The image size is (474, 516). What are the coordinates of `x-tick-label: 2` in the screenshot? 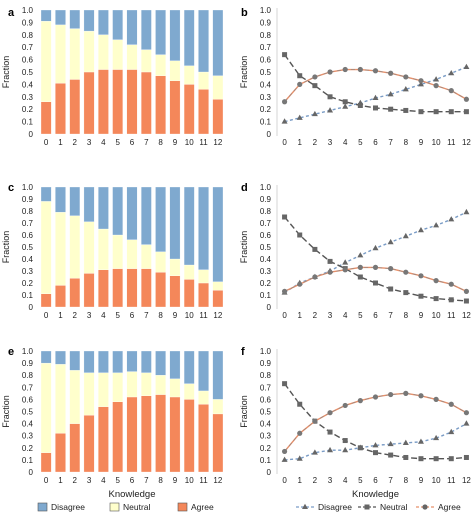 It's located at (315, 480).